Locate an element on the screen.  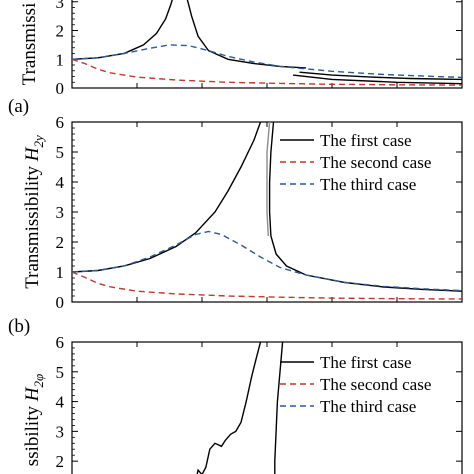
y-axis-label: Transmissibility H2y is located at coordinates (34, 212).